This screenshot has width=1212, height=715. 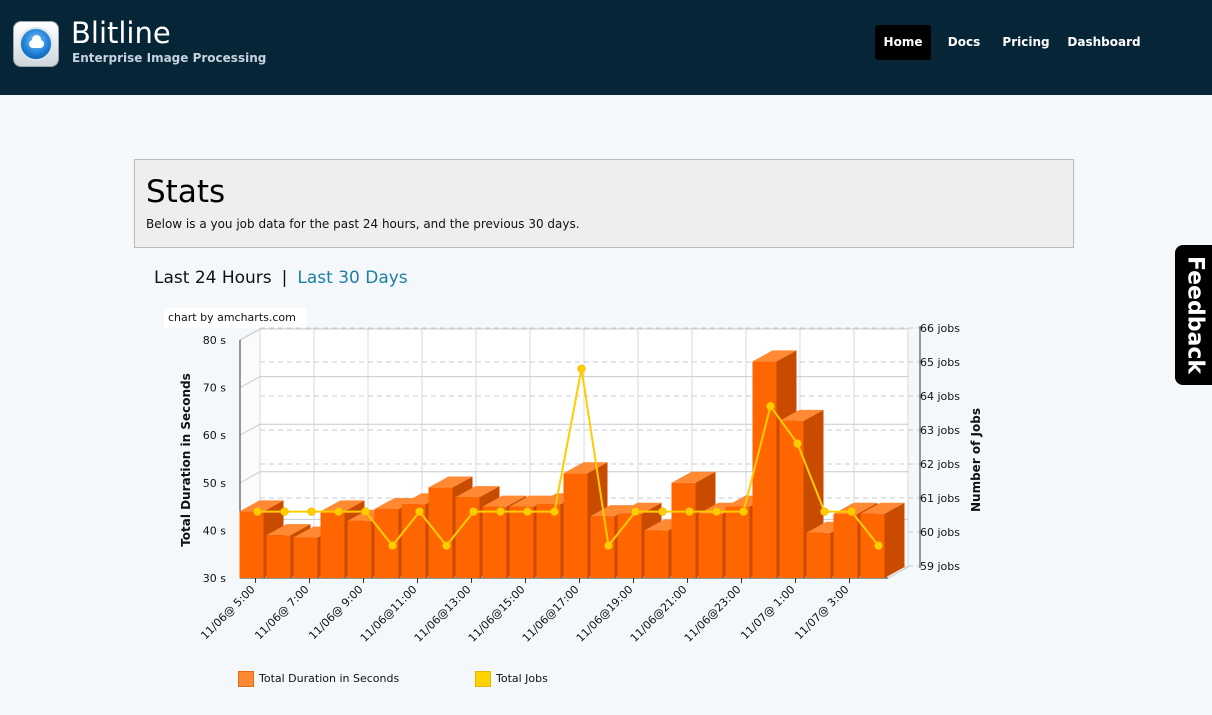 I want to click on y-tick-label: 80 s, so click(x=214, y=340).